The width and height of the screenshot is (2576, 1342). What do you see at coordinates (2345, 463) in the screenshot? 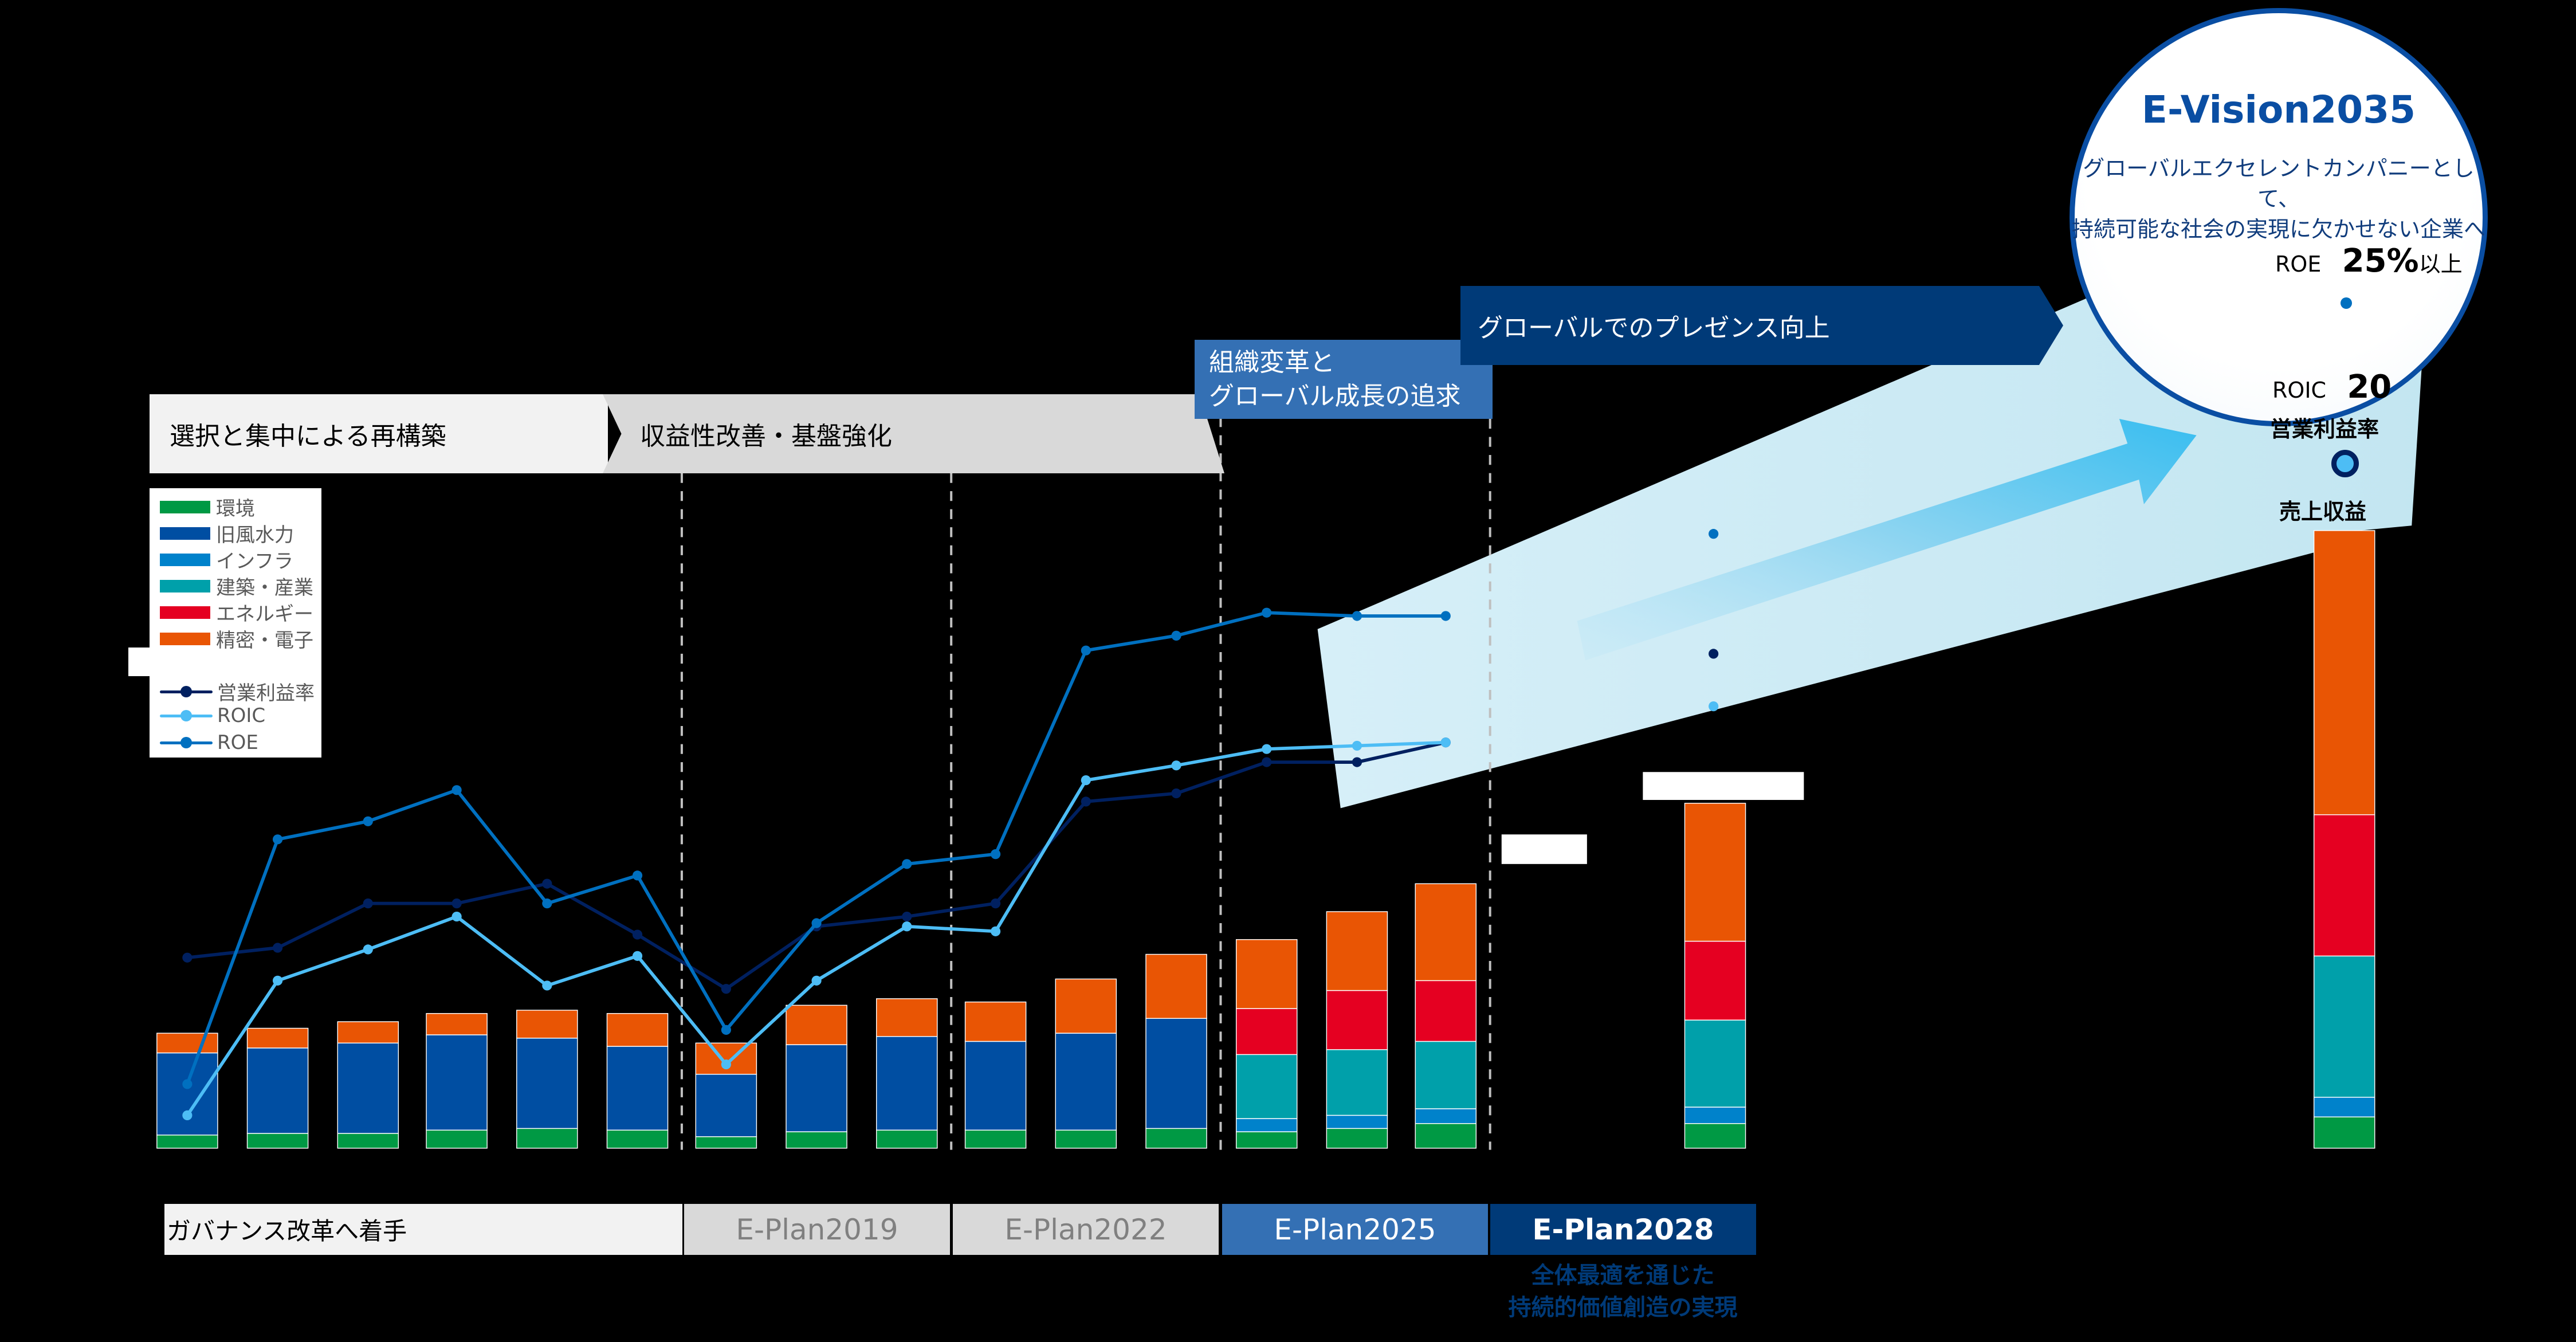
I see `op-margin-target-dot-icon` at bounding box center [2345, 463].